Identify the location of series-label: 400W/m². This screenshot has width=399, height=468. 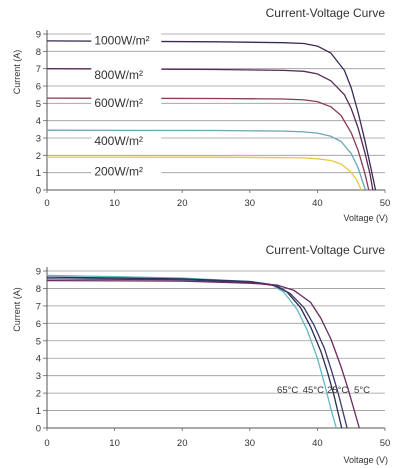
(118, 141).